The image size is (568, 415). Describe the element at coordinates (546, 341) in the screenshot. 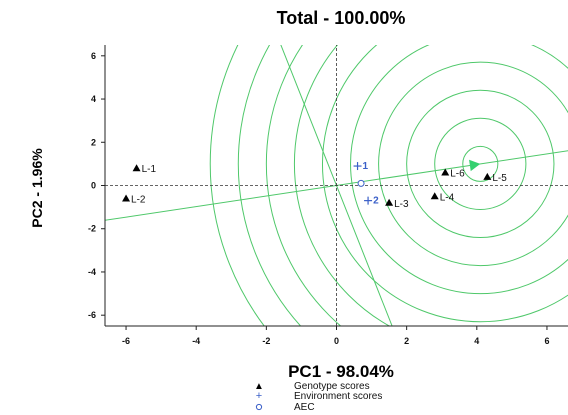

I see `x-tick-label: 6` at that location.